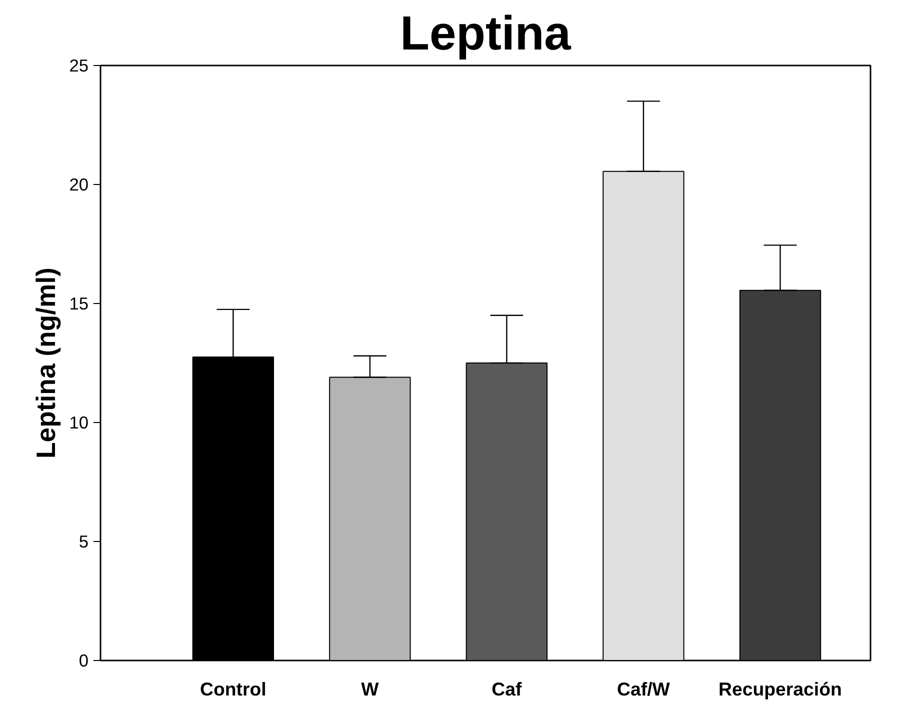 Image resolution: width=898 pixels, height=716 pixels. I want to click on y-tick-label: 25, so click(79, 66).